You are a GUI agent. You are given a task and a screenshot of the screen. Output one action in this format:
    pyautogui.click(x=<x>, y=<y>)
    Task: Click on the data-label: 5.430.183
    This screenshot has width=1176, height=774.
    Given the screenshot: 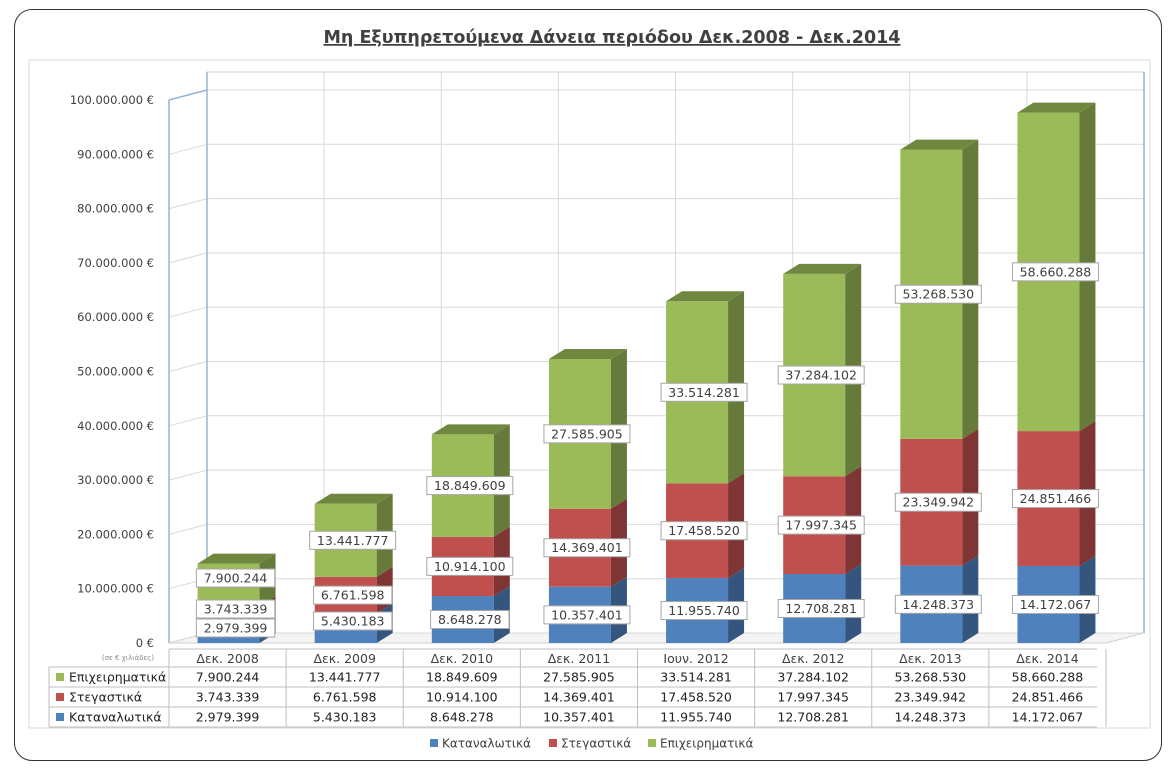 What is the action you would take?
    pyautogui.click(x=353, y=621)
    